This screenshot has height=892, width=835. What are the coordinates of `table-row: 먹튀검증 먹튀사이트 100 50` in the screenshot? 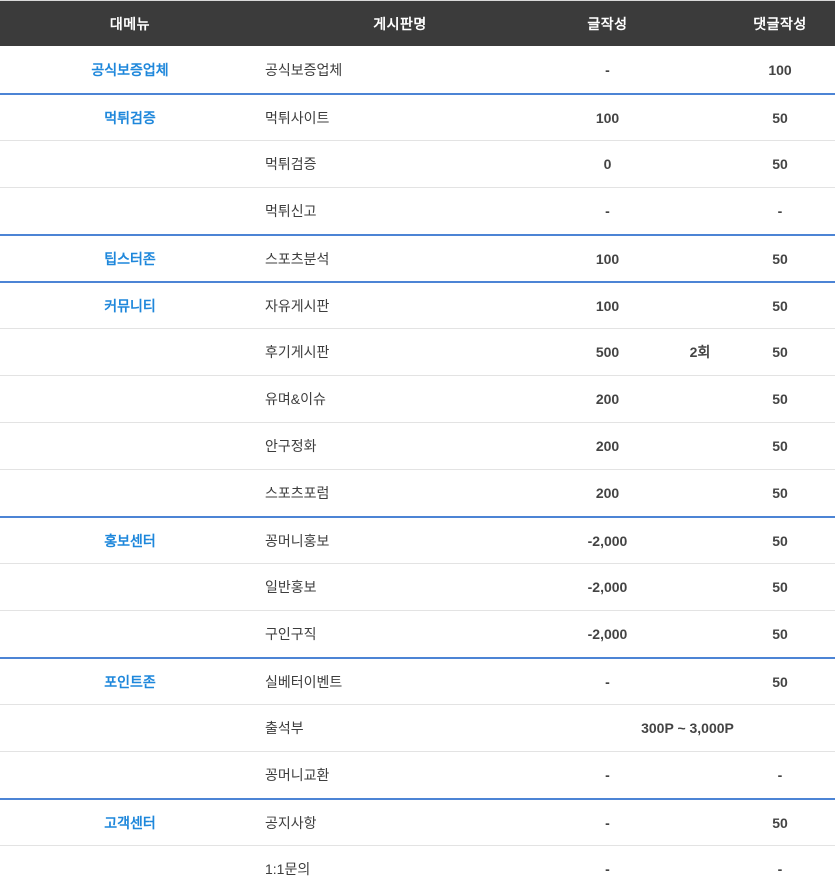 It's located at (417, 116).